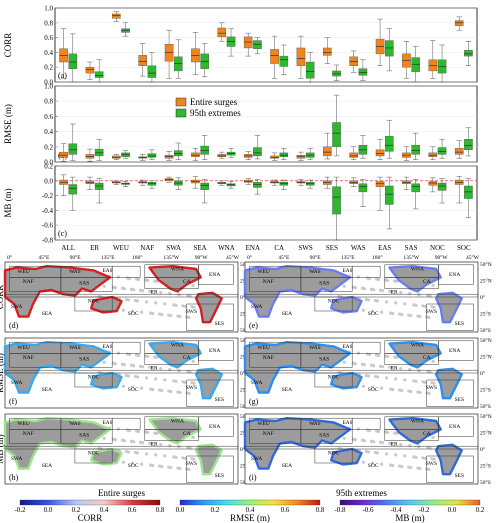  I want to click on colorbar-tick-label: 0.0, so click(452, 510).